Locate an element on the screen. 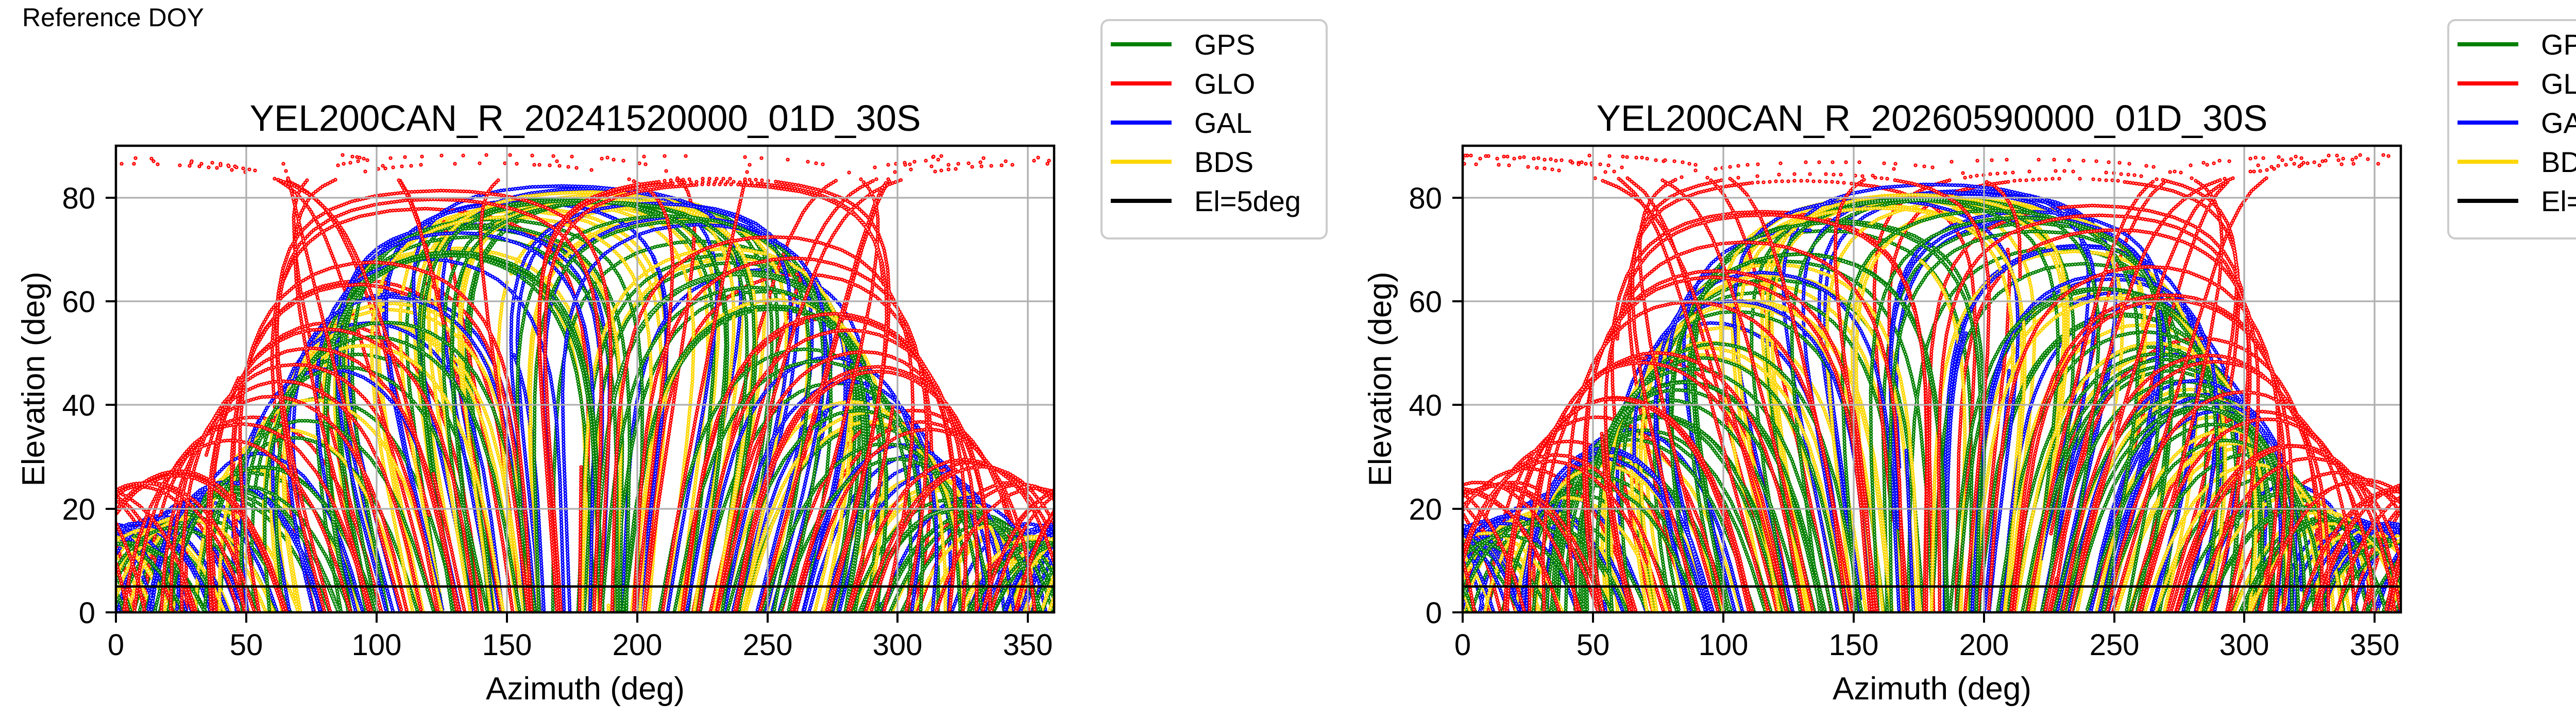 The width and height of the screenshot is (2576, 720). svg-text:YEL200CAN_R_20260590000_01D_30: YEL200CAN_R_20260590000_01D_30S is located at coordinates (1932, 118).